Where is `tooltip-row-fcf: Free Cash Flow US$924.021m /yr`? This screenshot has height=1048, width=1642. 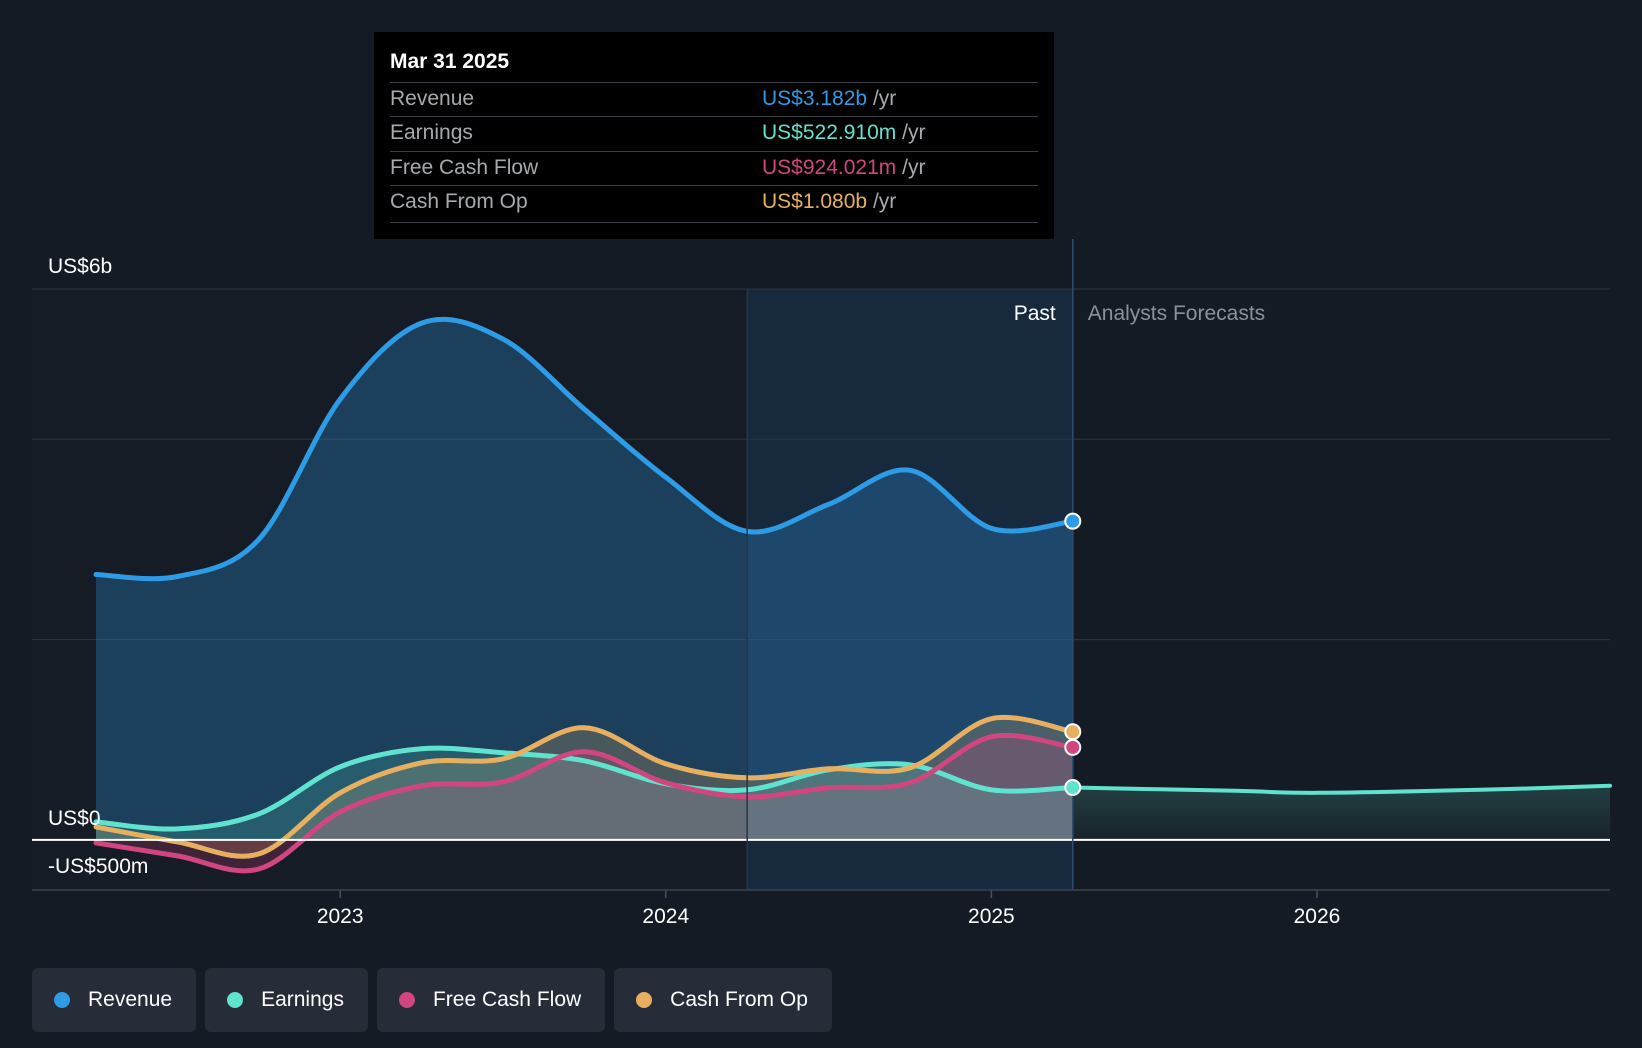
tooltip-row-fcf: Free Cash Flow US$924.021m /yr is located at coordinates (714, 168).